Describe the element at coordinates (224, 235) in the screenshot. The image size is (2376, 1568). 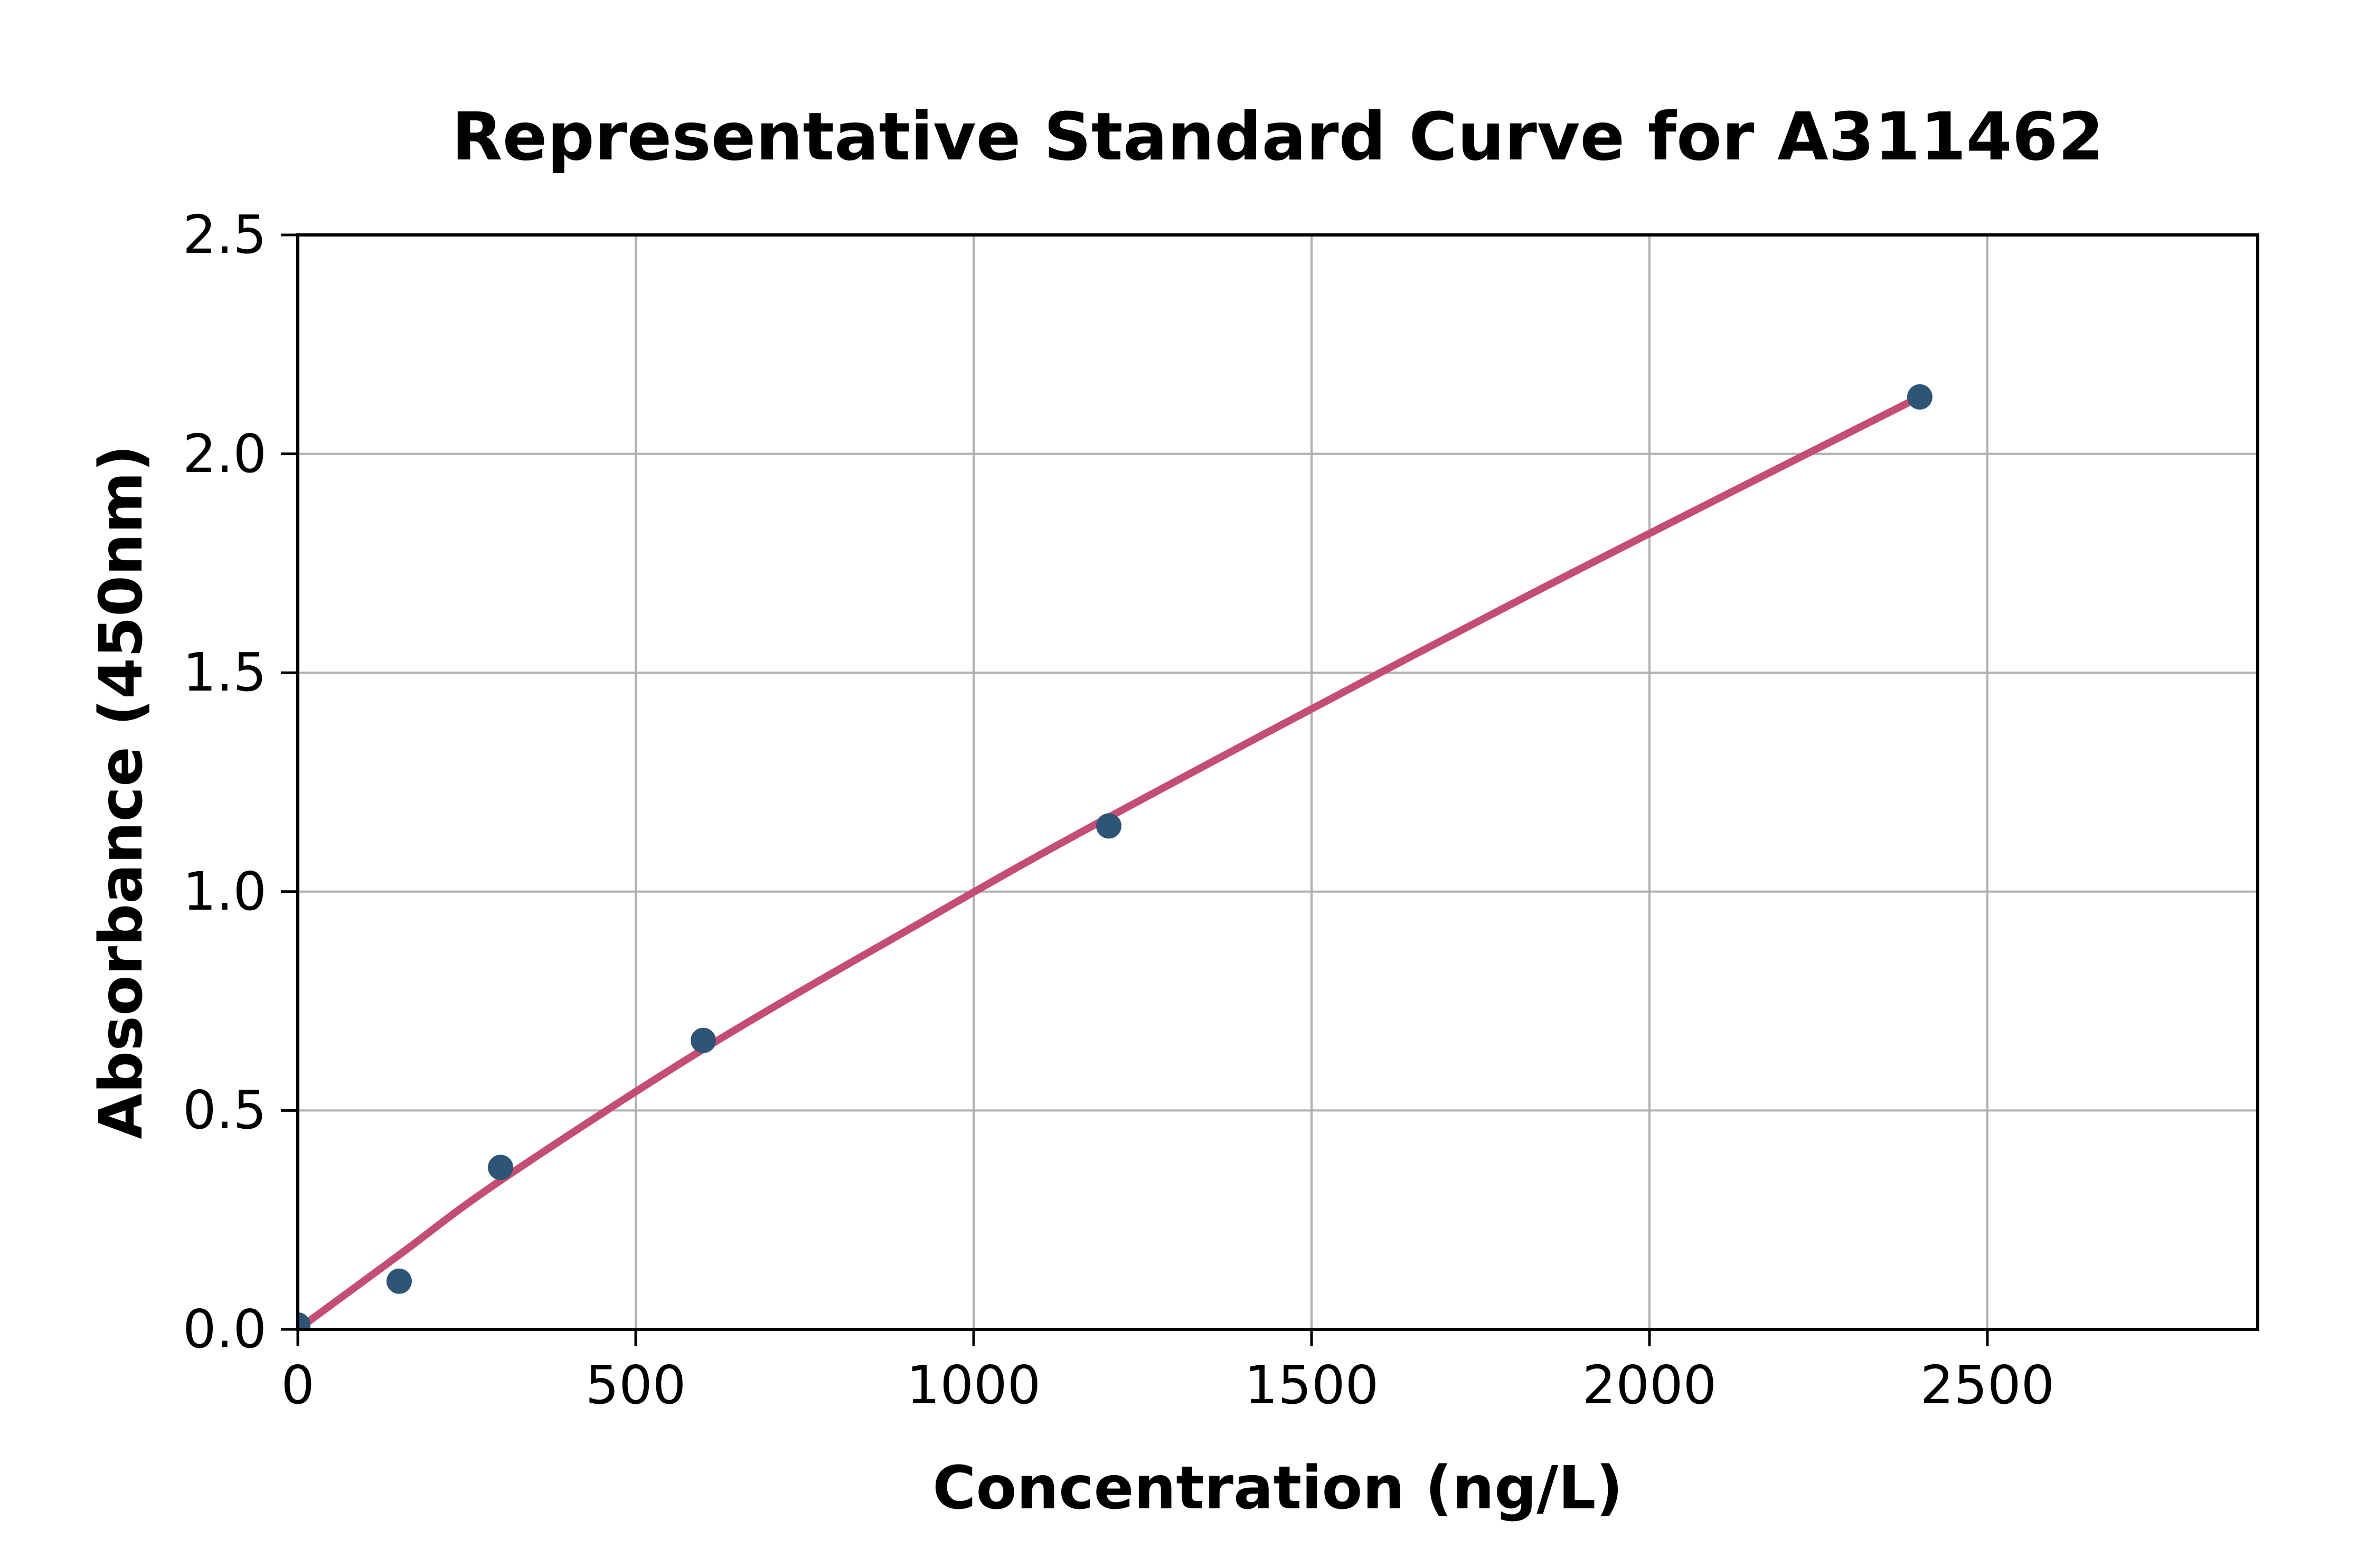
I see `y-tick-label: 2.5` at that location.